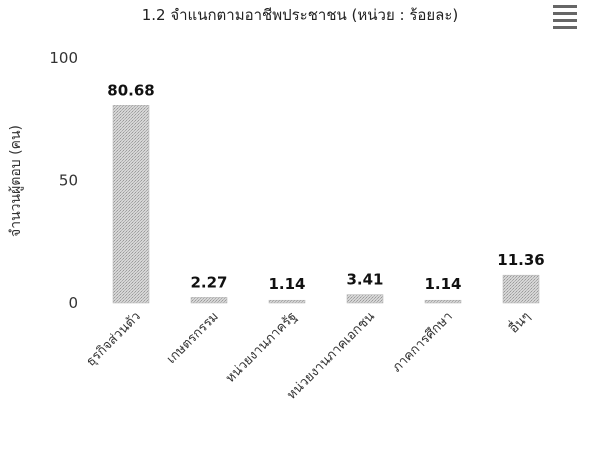 The height and width of the screenshot is (451, 590). What do you see at coordinates (208, 282) in the screenshot?
I see `data-label: 2.27` at bounding box center [208, 282].